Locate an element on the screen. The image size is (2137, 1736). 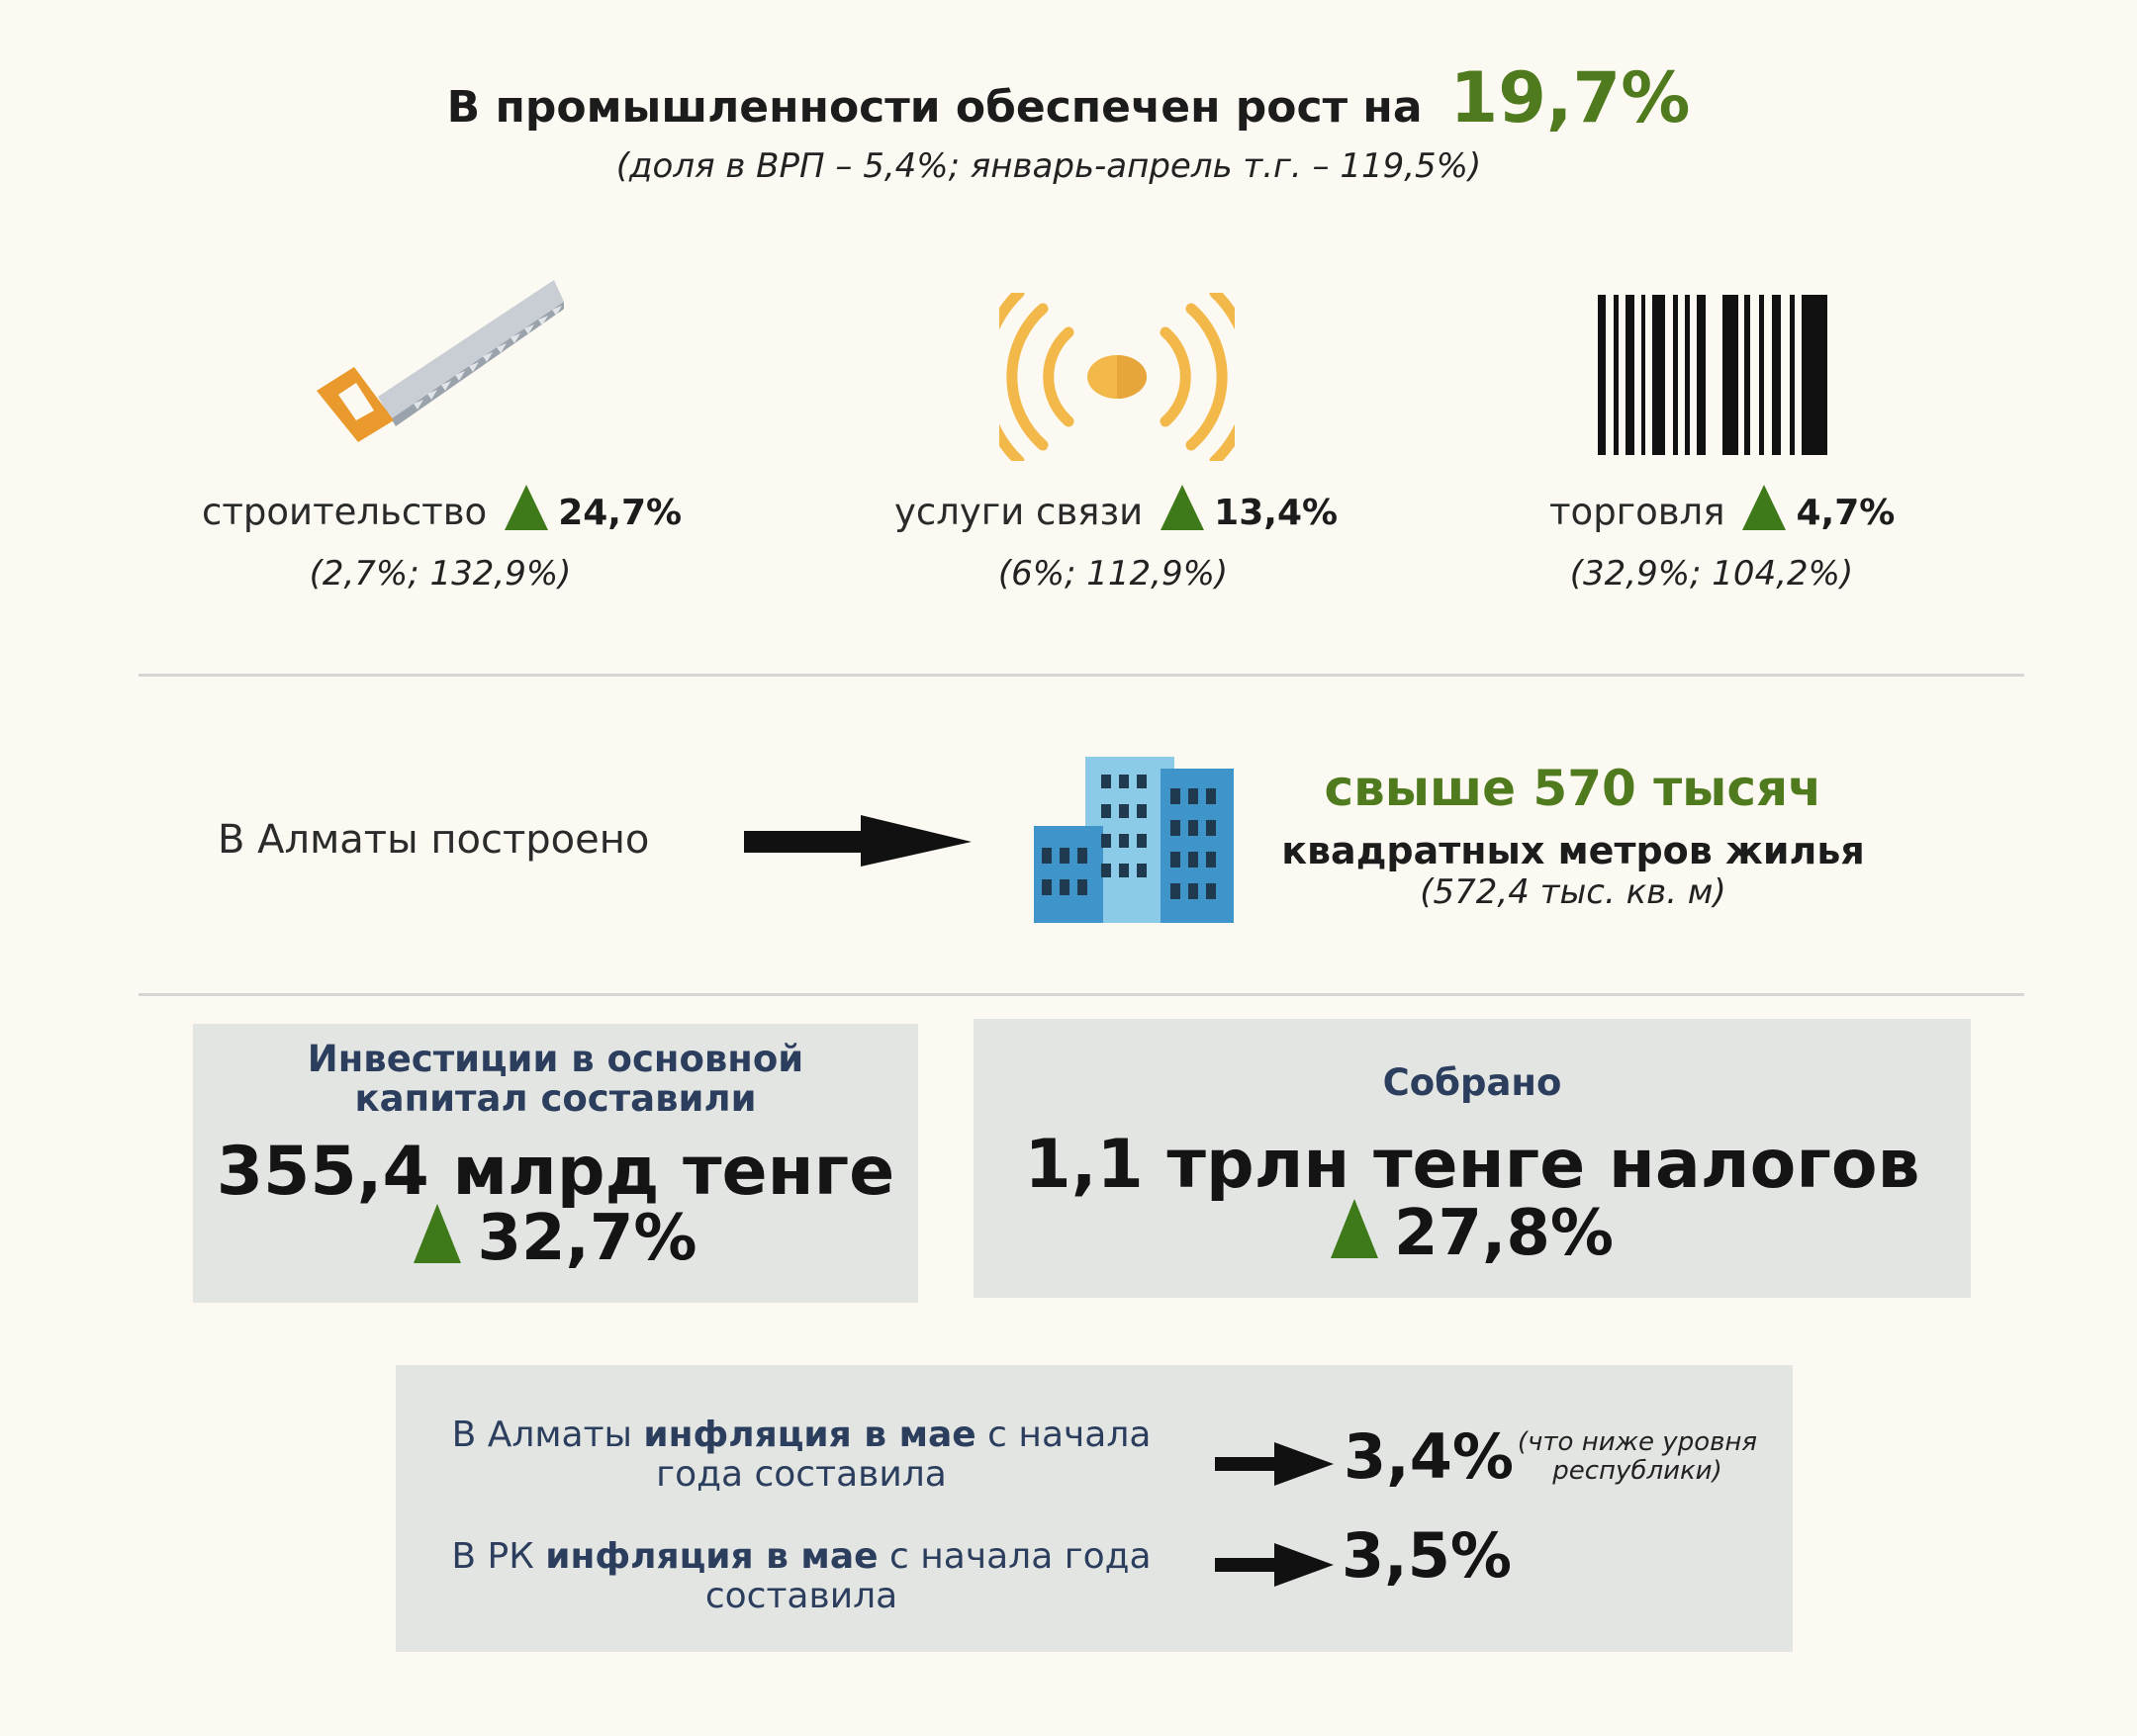
sector-communications: услуги связи 13,4% is located at coordinates (1116, 509).